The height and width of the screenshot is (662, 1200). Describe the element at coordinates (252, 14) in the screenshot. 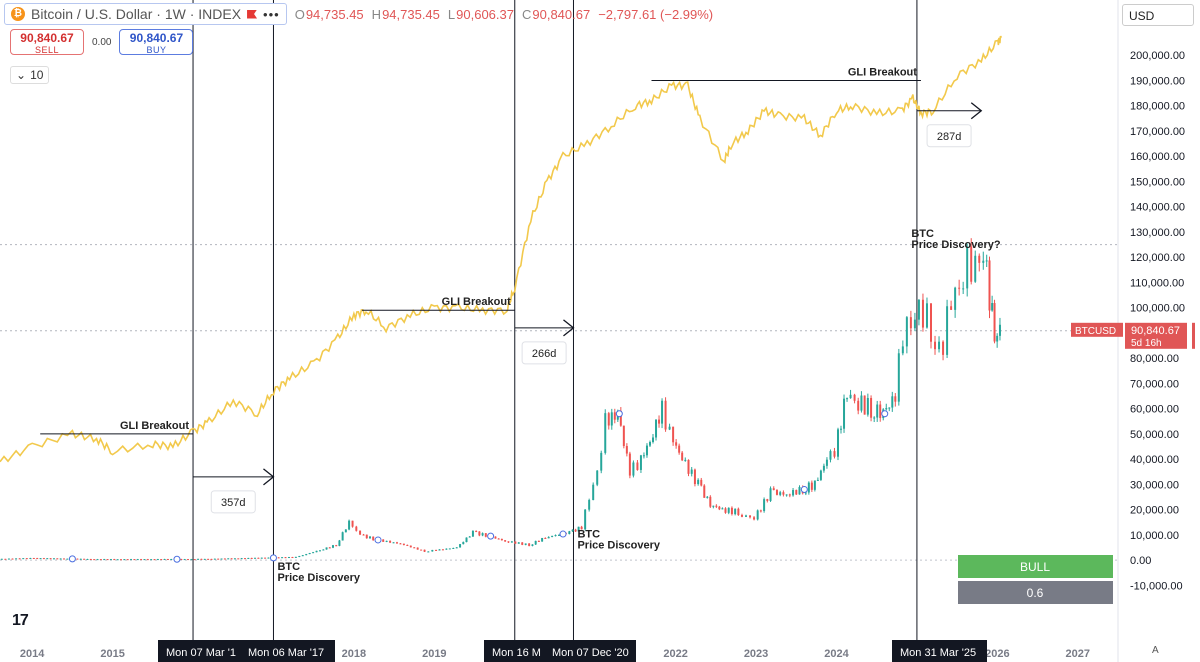

I see `flag-icon` at that location.